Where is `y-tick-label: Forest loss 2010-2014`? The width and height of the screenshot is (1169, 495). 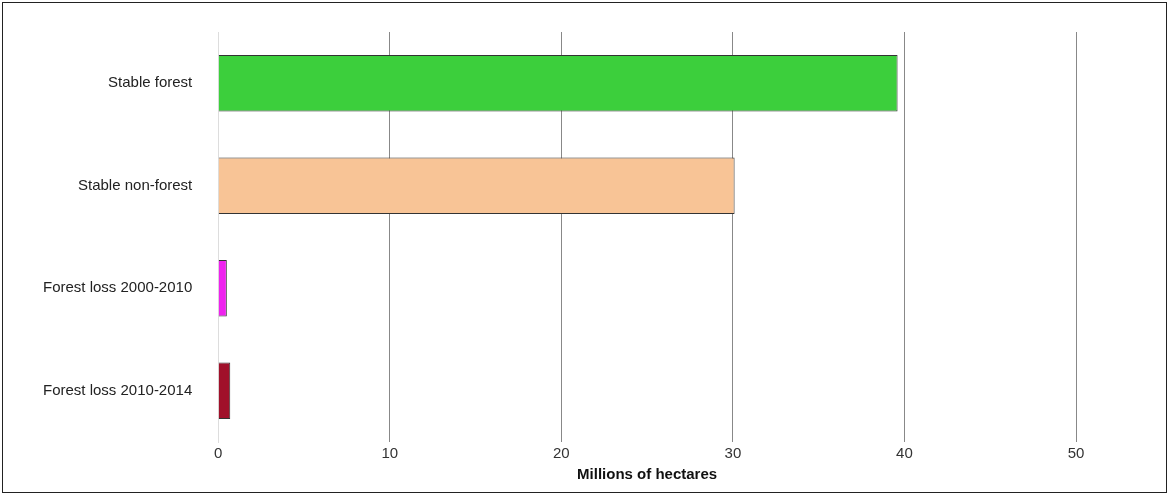 y-tick-label: Forest loss 2010-2014 is located at coordinates (117, 389).